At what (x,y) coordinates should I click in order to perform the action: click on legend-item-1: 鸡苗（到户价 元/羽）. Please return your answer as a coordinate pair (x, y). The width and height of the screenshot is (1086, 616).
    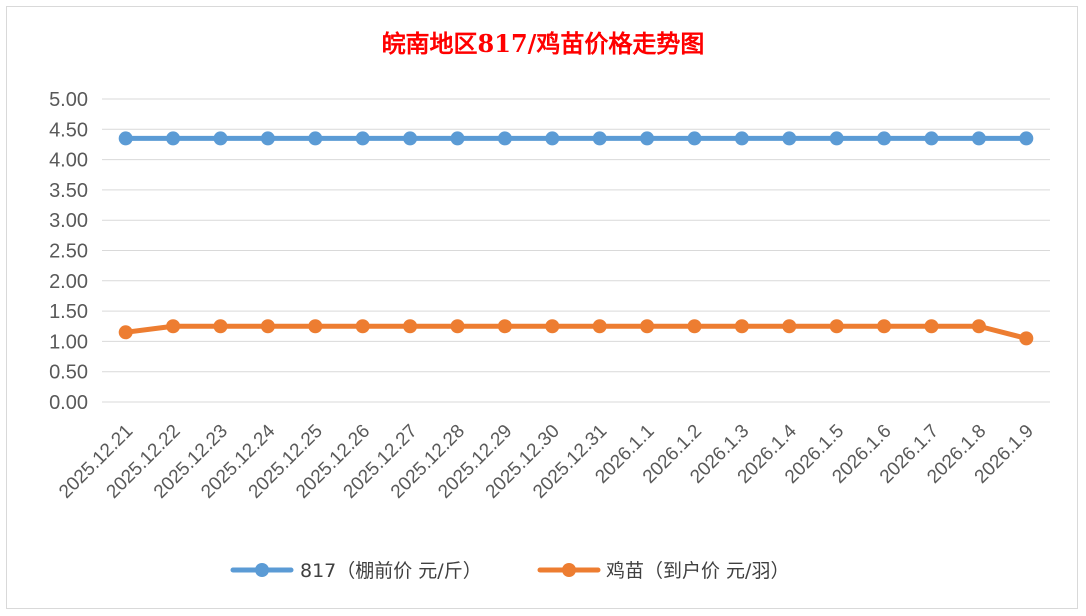
    Looking at the image, I should click on (663, 571).